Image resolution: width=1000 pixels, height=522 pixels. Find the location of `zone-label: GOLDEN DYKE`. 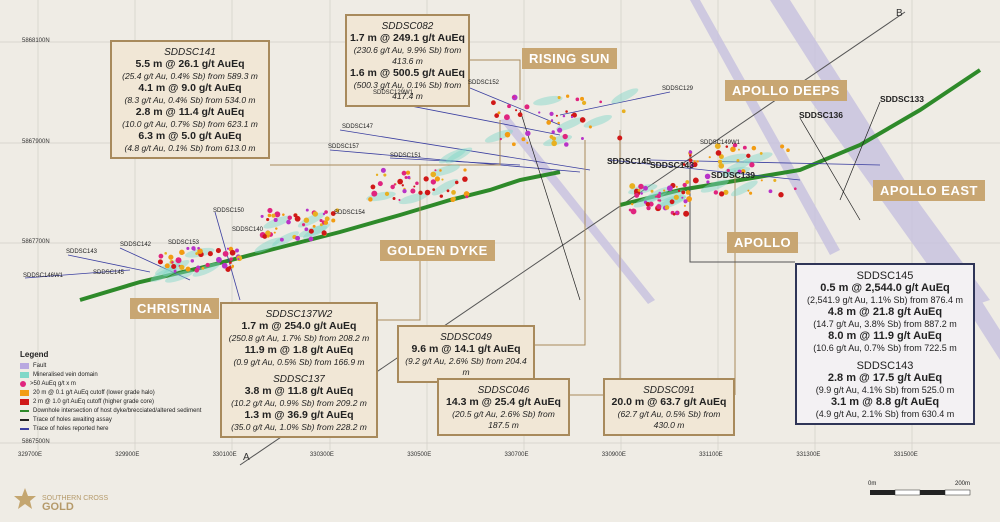

zone-label: GOLDEN DYKE is located at coordinates (437, 250).